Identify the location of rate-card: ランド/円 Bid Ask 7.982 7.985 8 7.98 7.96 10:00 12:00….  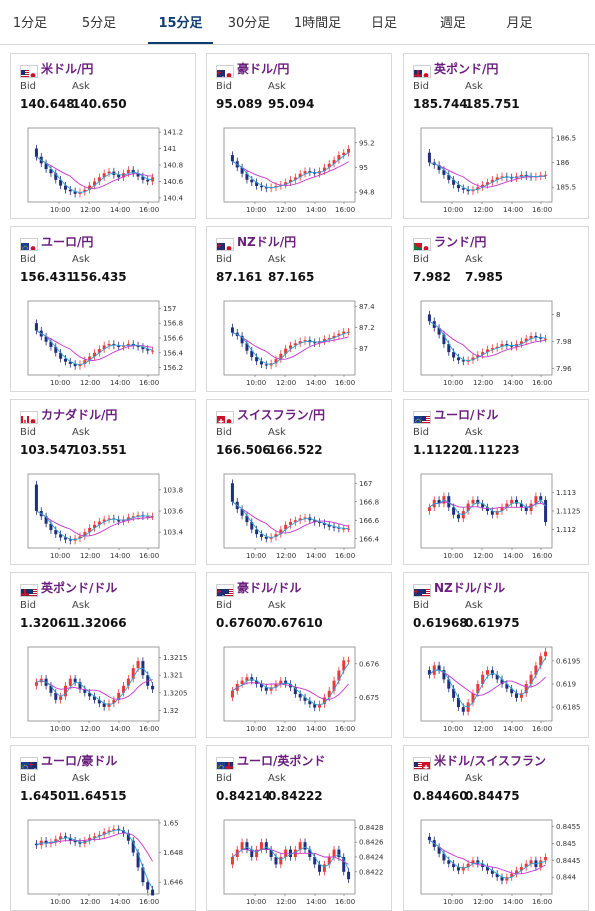
(496, 309).